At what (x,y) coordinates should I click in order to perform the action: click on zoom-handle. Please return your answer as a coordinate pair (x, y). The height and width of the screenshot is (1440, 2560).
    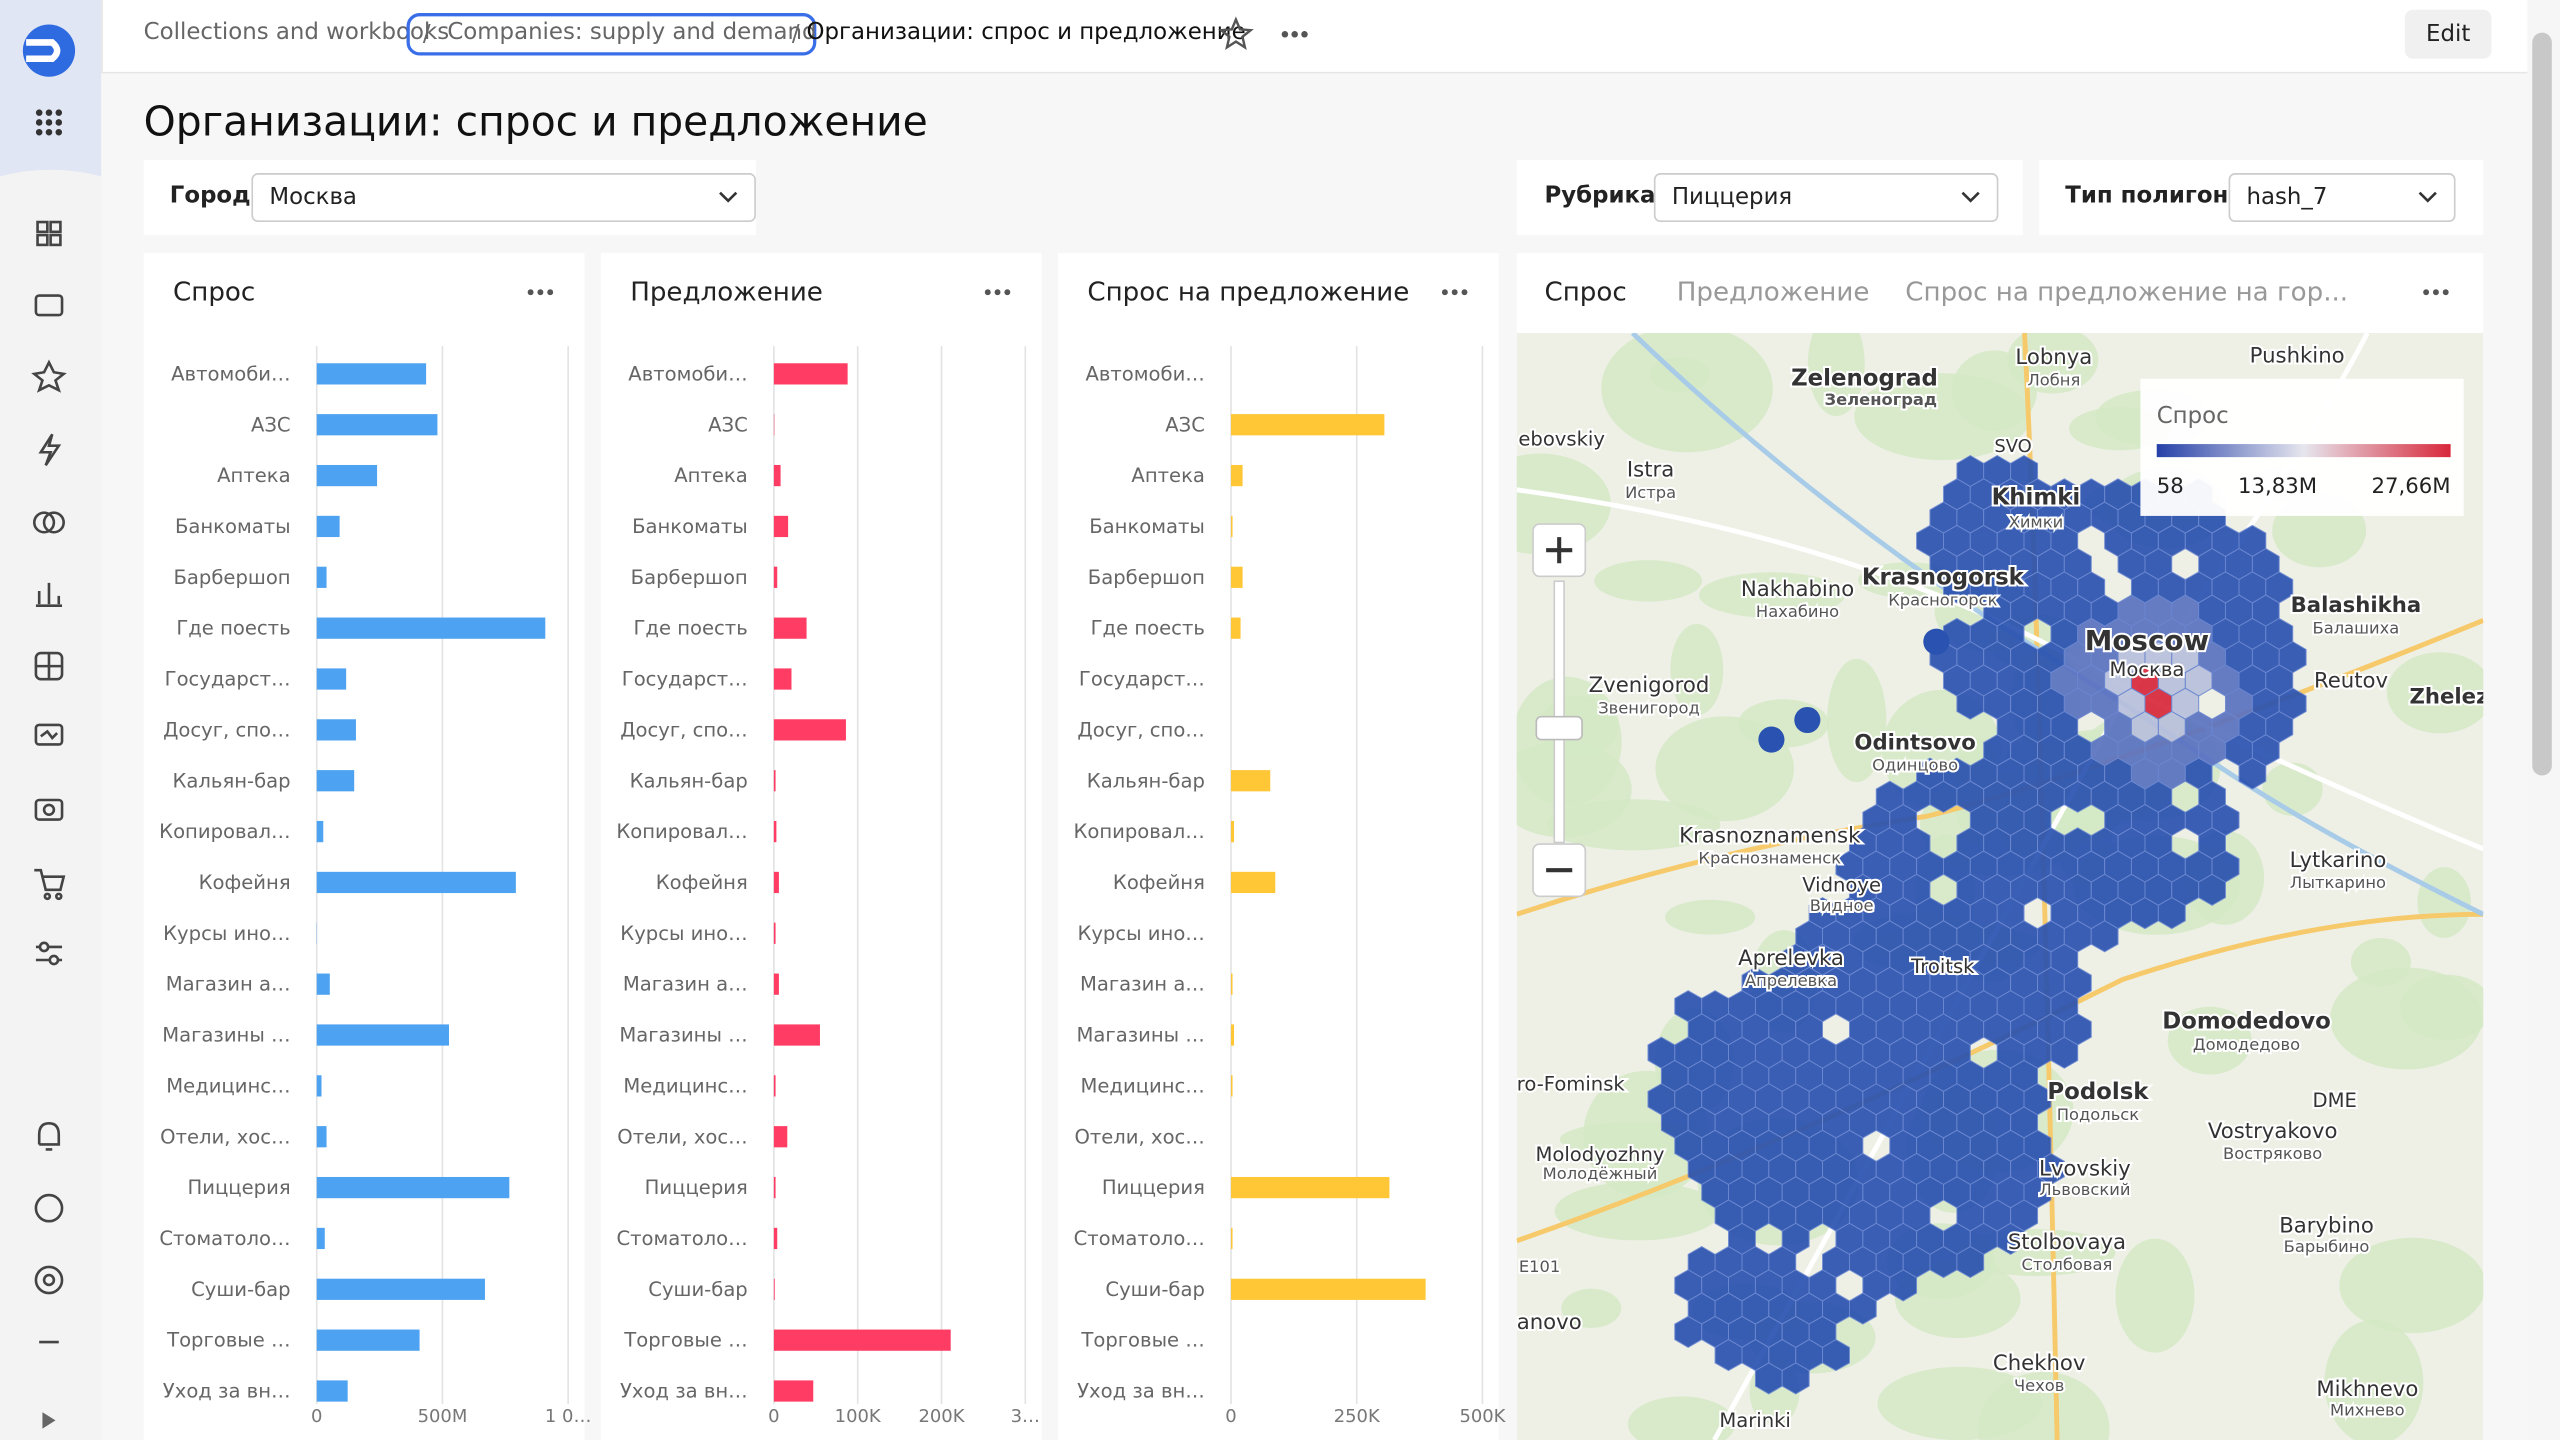
    Looking at the image, I should click on (1559, 728).